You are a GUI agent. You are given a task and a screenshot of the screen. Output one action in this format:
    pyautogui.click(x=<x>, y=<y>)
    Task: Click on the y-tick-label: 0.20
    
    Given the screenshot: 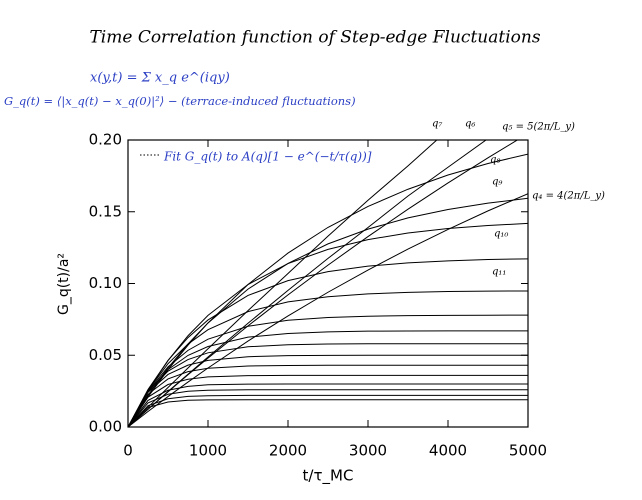 What is the action you would take?
    pyautogui.click(x=105, y=140)
    